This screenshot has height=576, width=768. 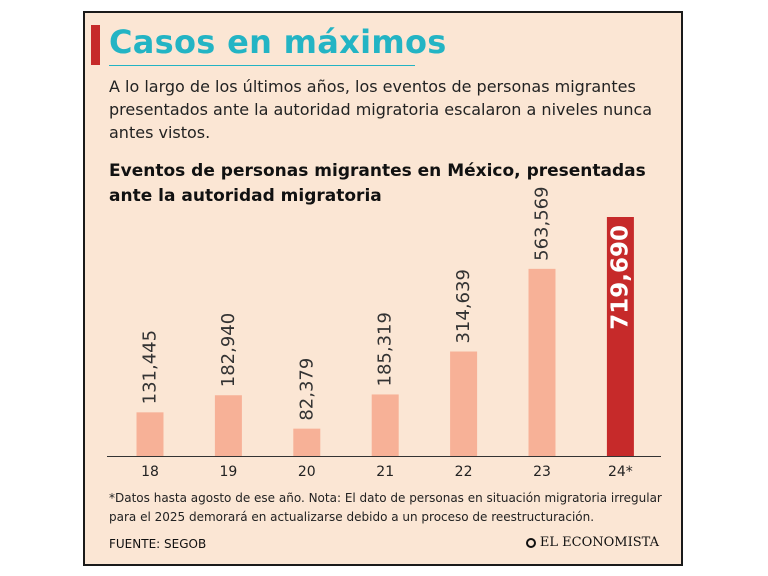 I want to click on data-label: 182,940, so click(x=228, y=350).